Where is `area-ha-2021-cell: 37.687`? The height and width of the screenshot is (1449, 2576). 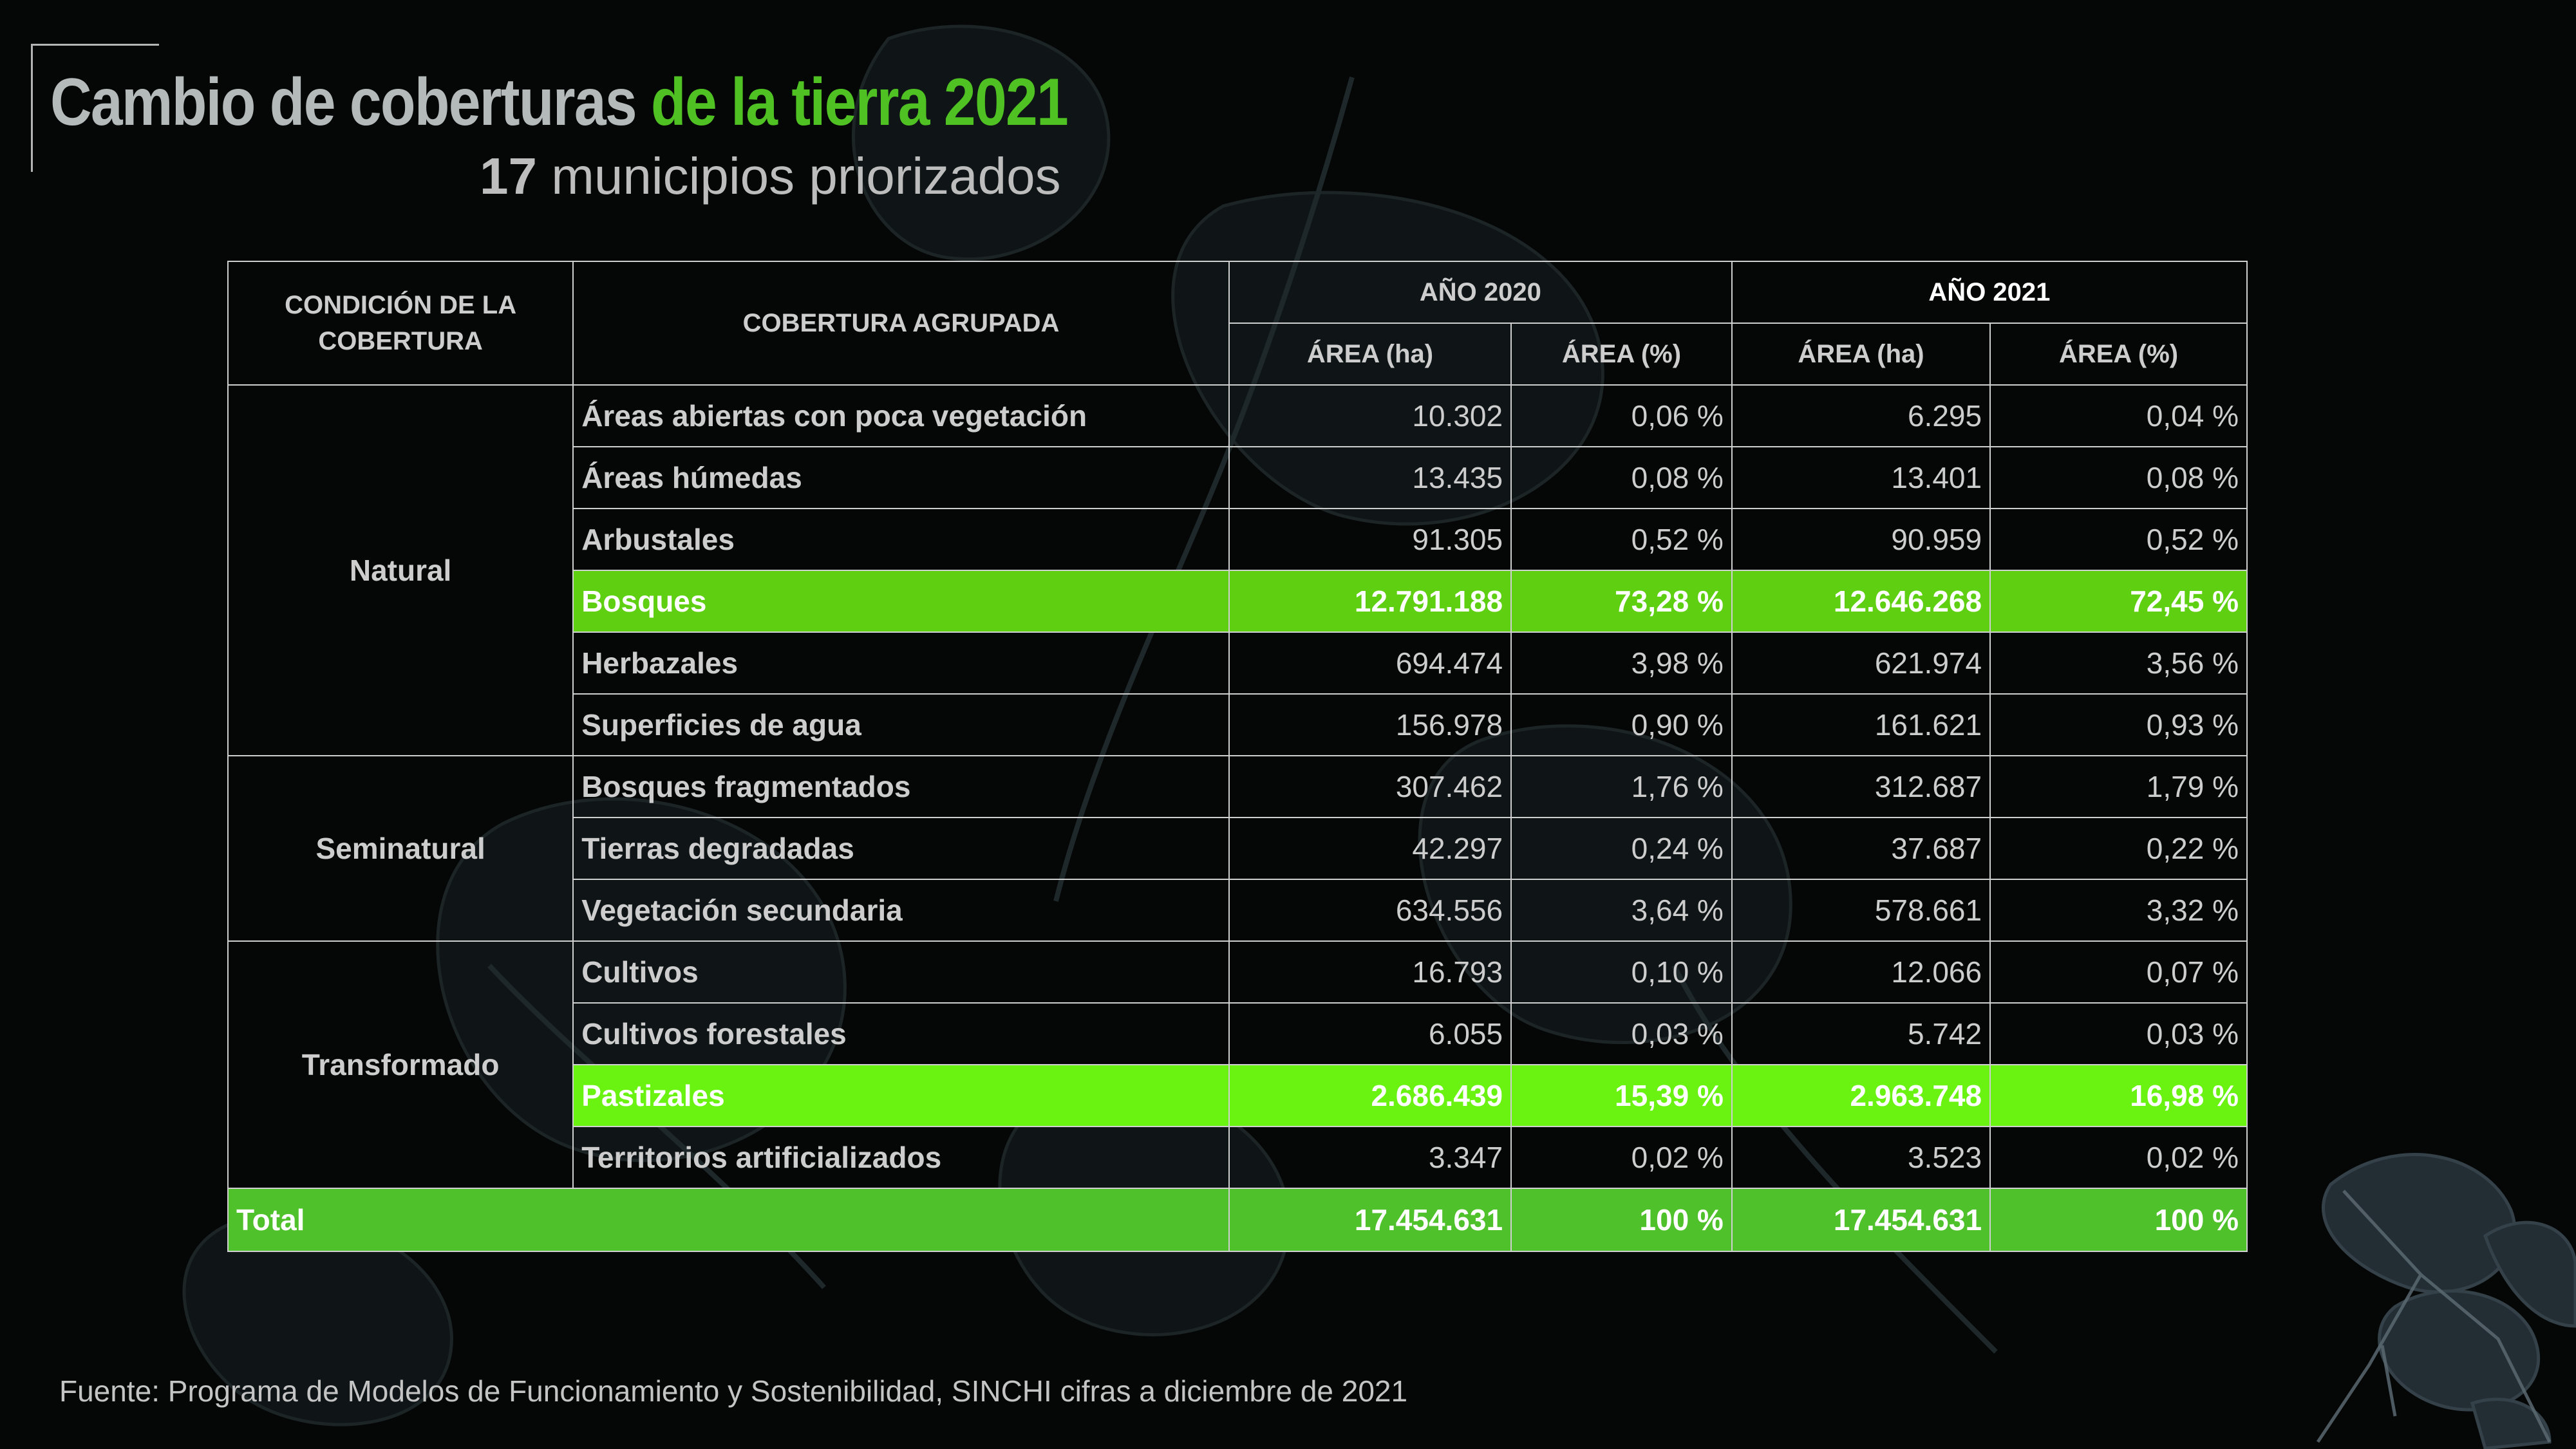 area-ha-2021-cell: 37.687 is located at coordinates (1861, 848).